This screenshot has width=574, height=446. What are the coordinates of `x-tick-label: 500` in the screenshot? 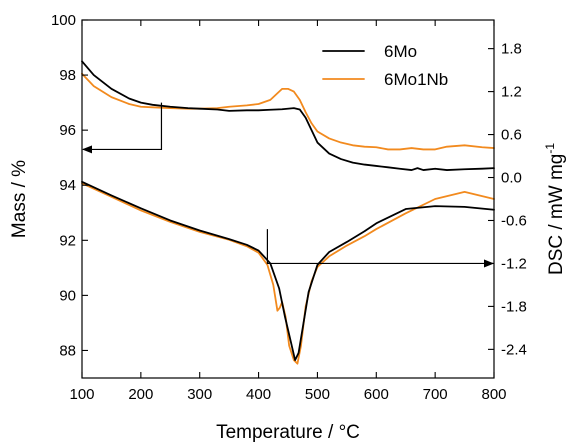 It's located at (317, 394).